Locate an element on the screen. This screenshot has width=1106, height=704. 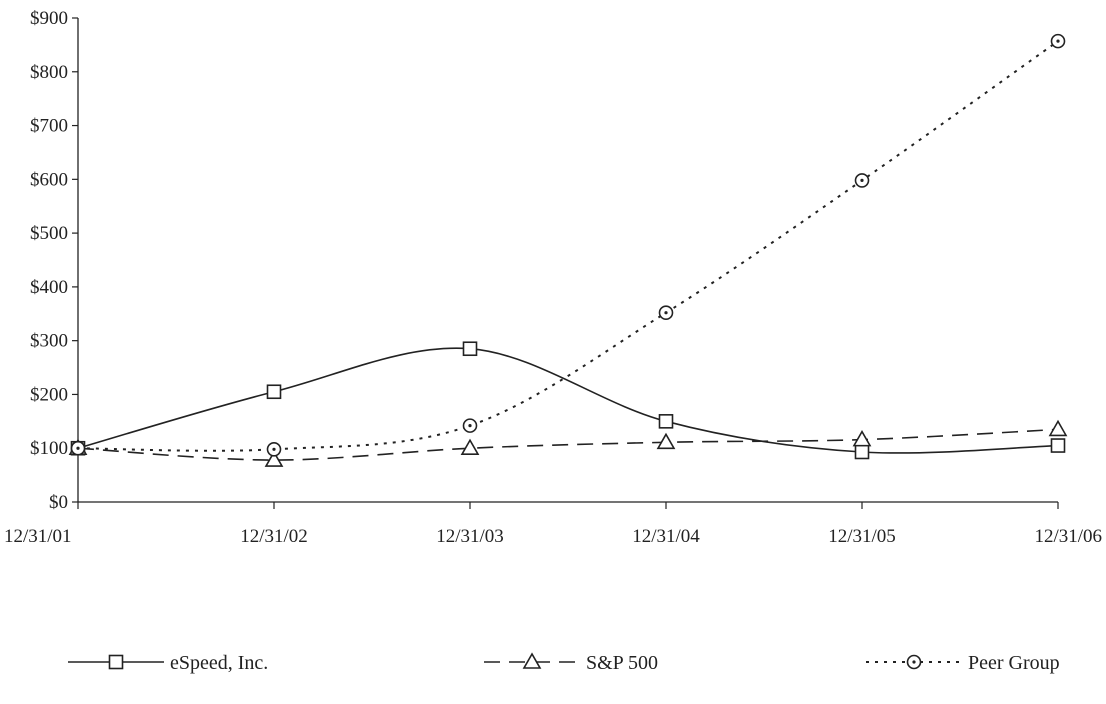
x-tick-label: 12/31/02 is located at coordinates (274, 536).